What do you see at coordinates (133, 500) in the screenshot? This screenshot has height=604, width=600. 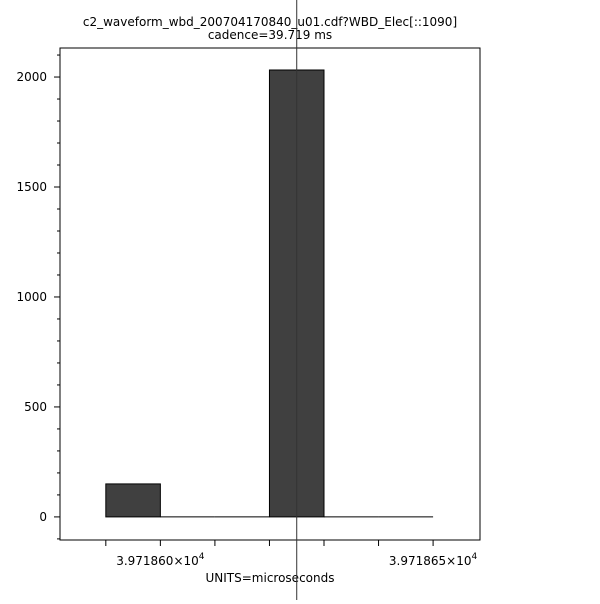 I see `histogram-bar` at bounding box center [133, 500].